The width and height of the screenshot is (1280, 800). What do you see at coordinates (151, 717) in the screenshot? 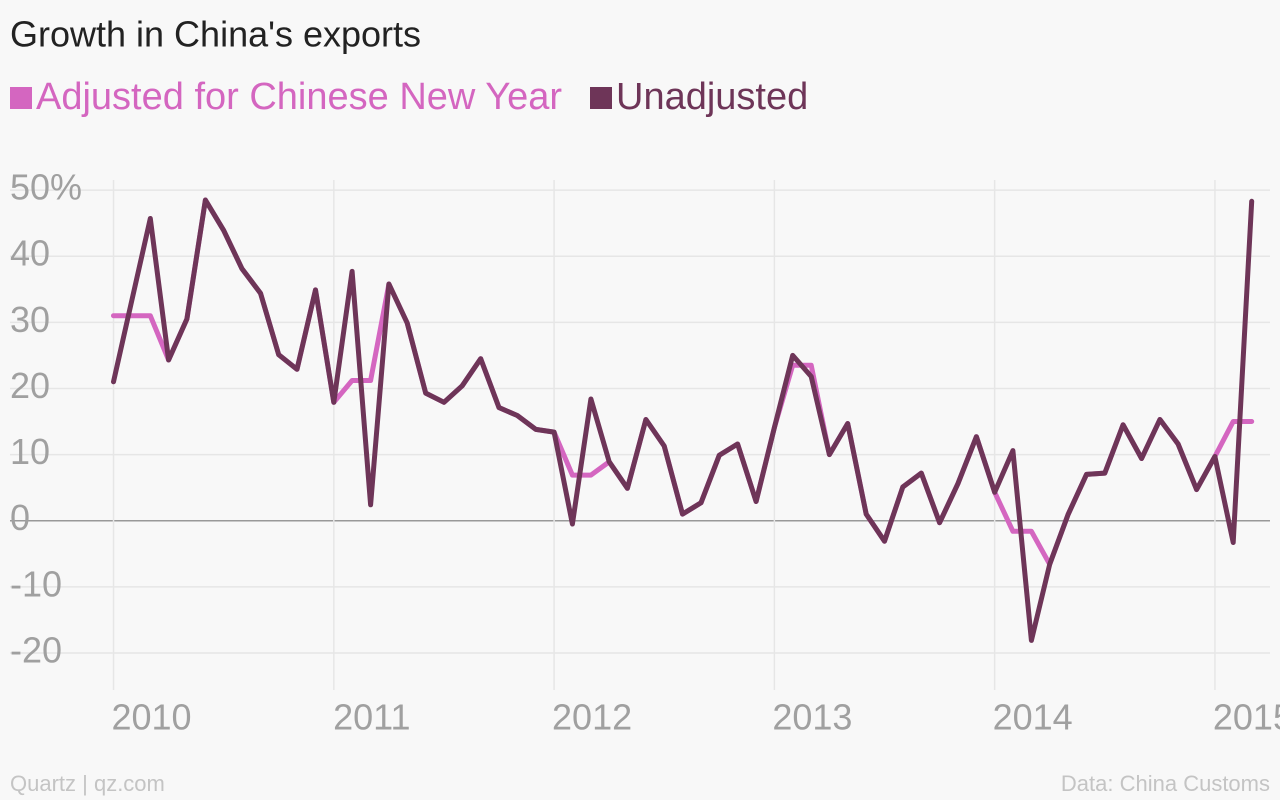
I see `x-tick-label: 2010` at bounding box center [151, 717].